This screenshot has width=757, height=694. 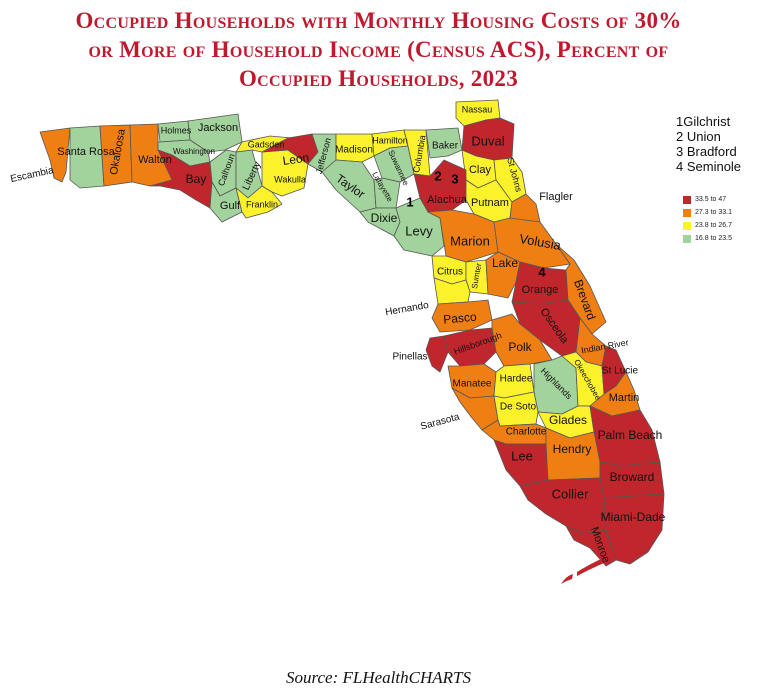 I want to click on legend-label: 33.5 to 47, so click(x=711, y=199).